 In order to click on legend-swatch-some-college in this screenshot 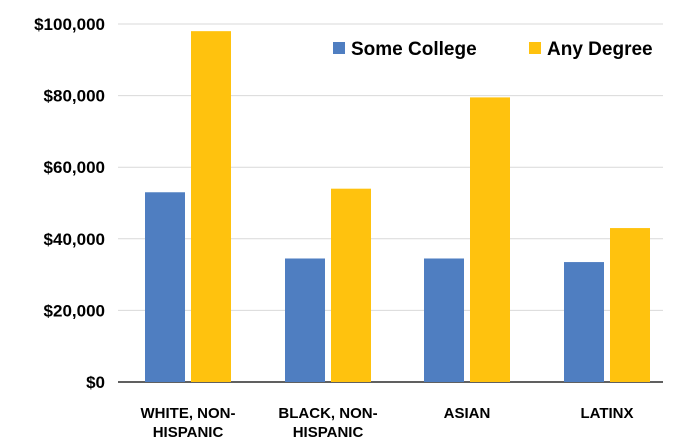, I will do `click(339, 48)`.